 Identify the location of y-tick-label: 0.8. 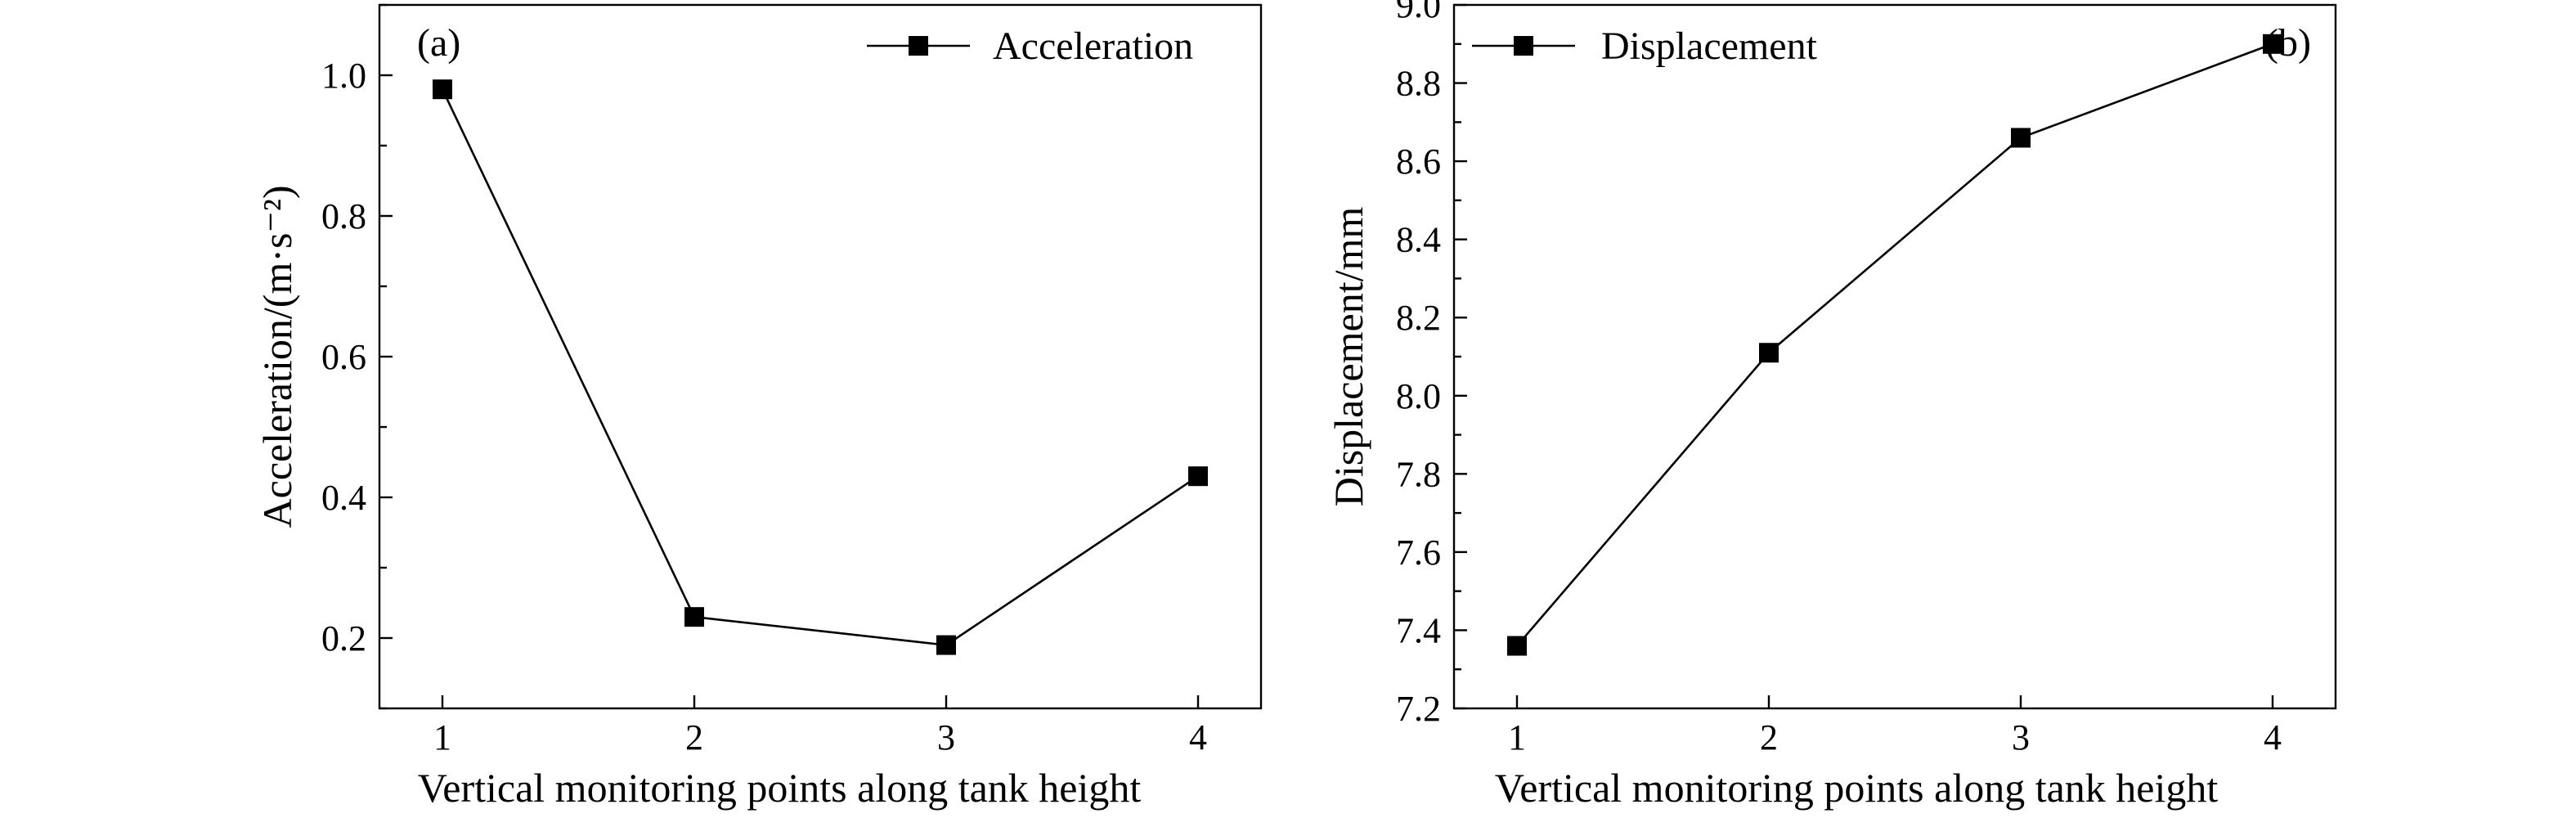
(343, 216).